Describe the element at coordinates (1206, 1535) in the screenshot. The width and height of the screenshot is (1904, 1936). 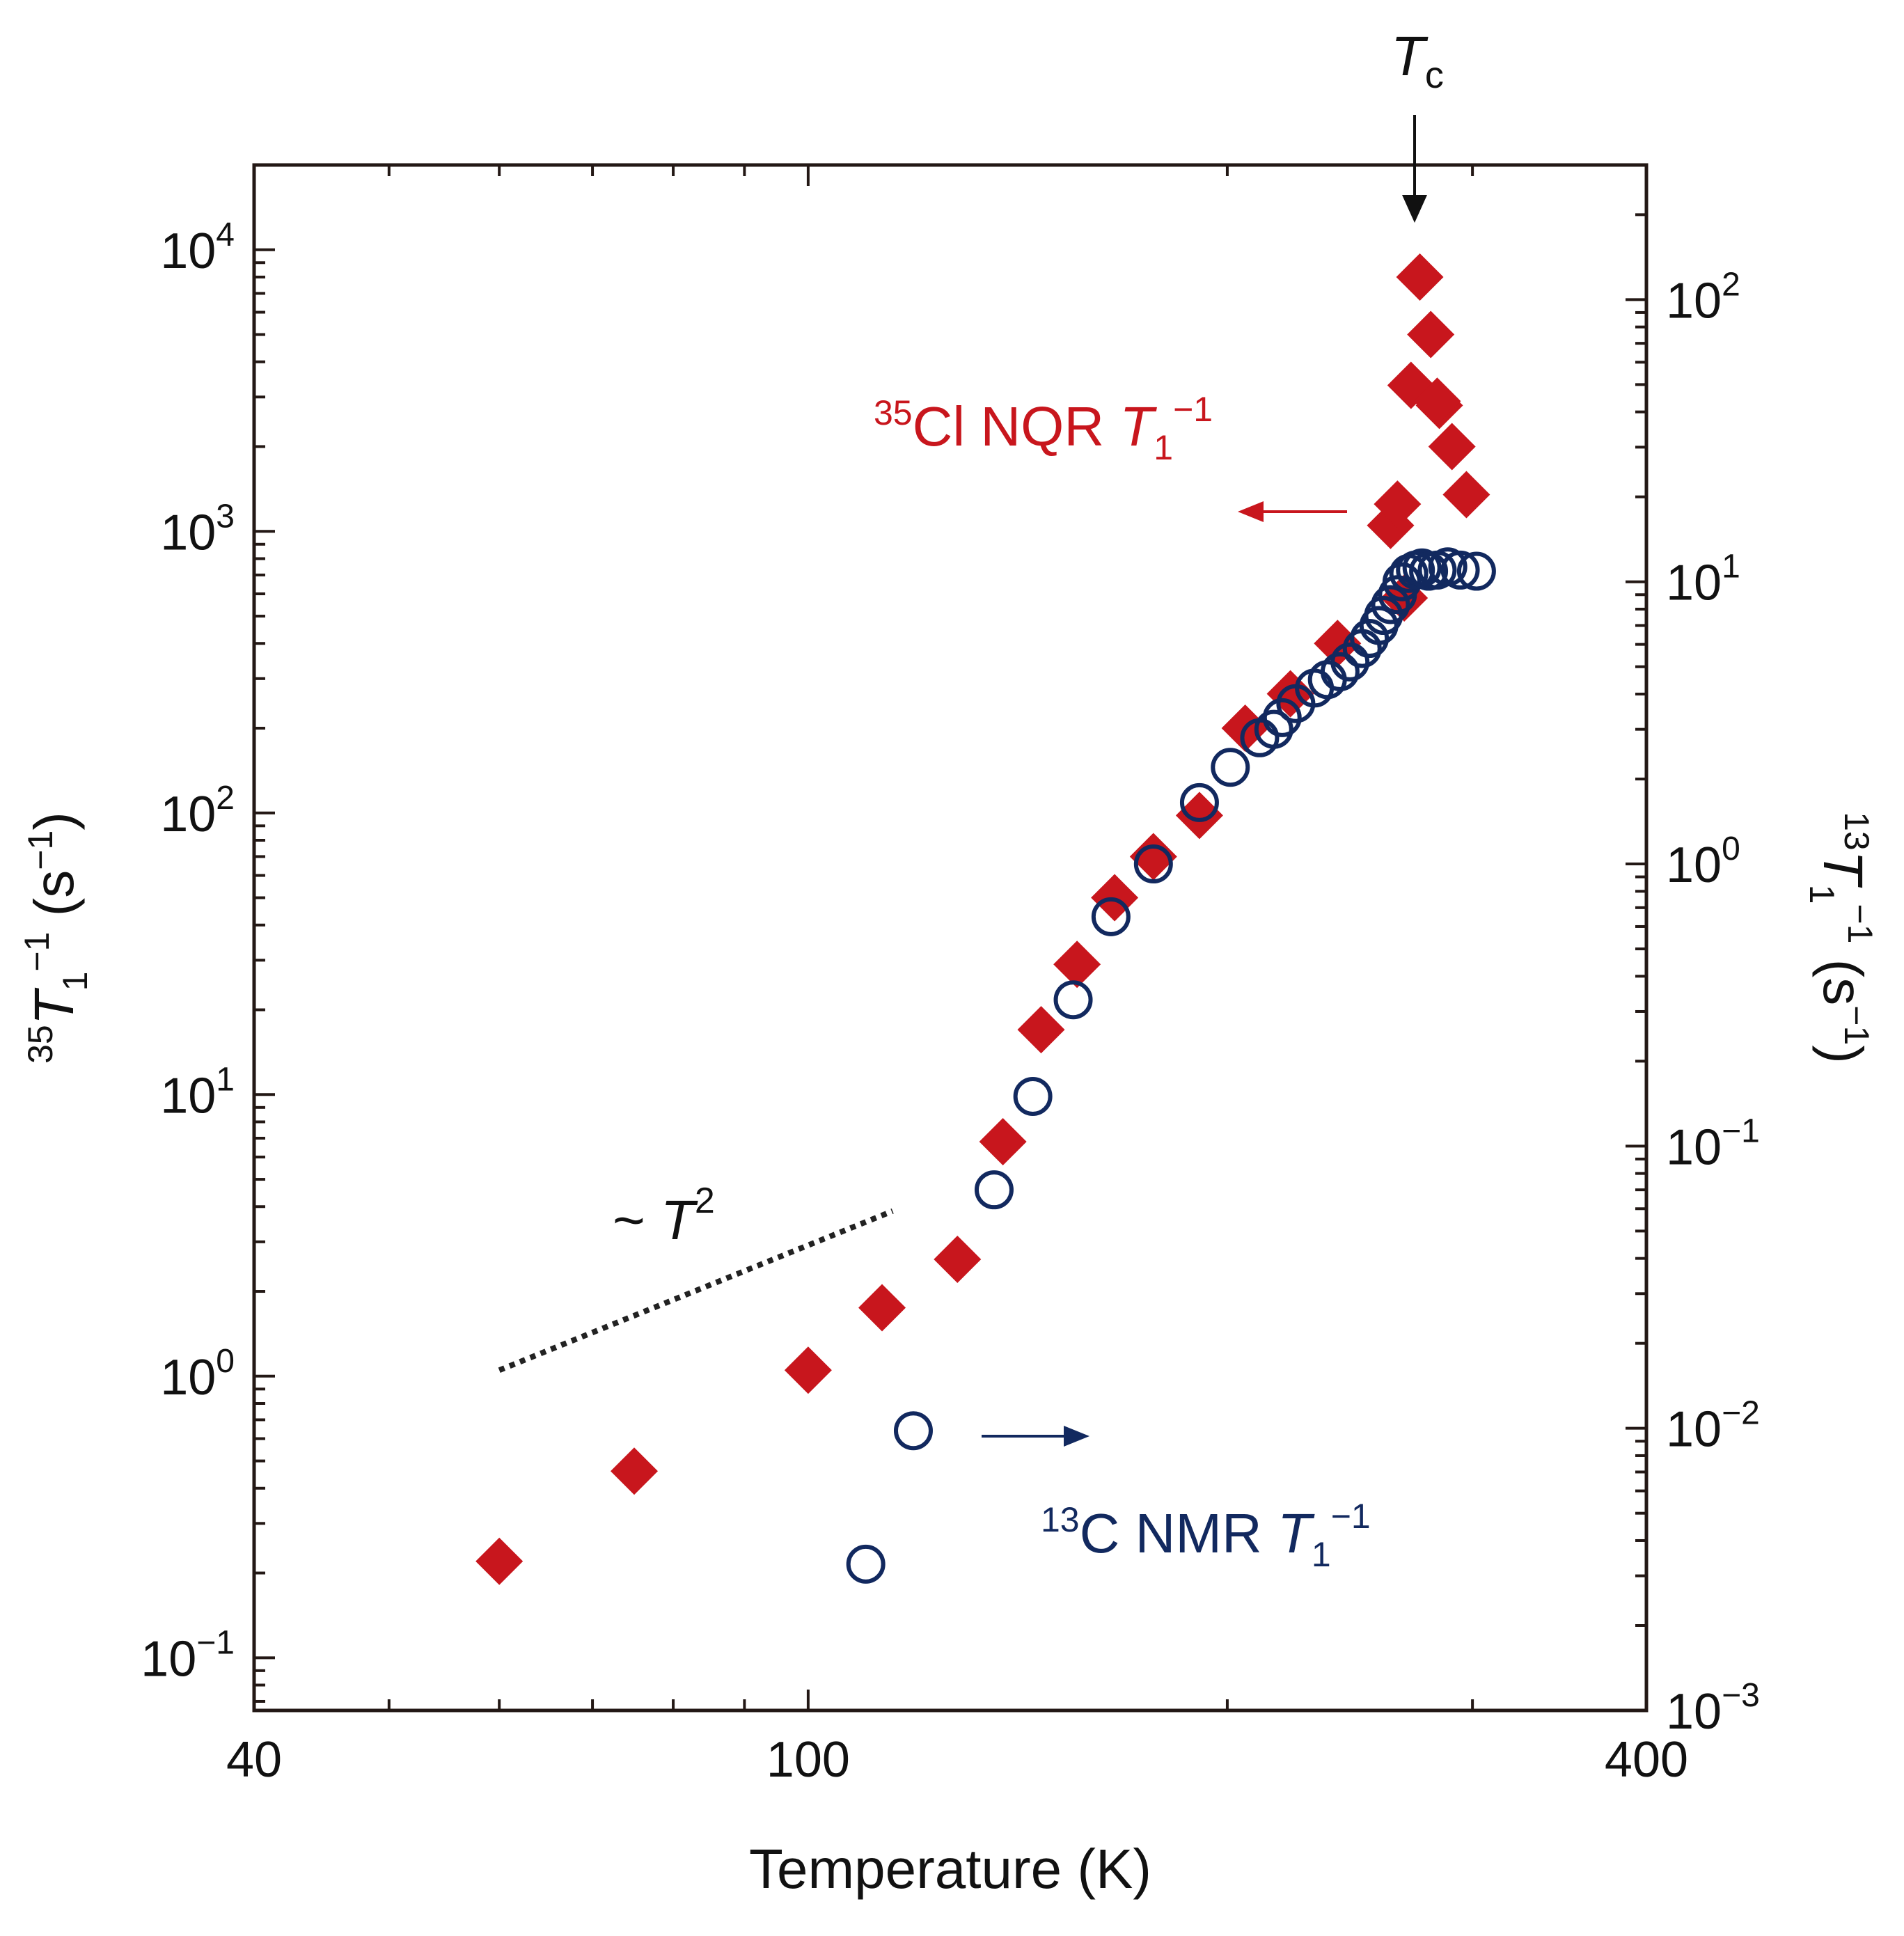
I see `c-series-label: 13C NMR T1−1` at that location.